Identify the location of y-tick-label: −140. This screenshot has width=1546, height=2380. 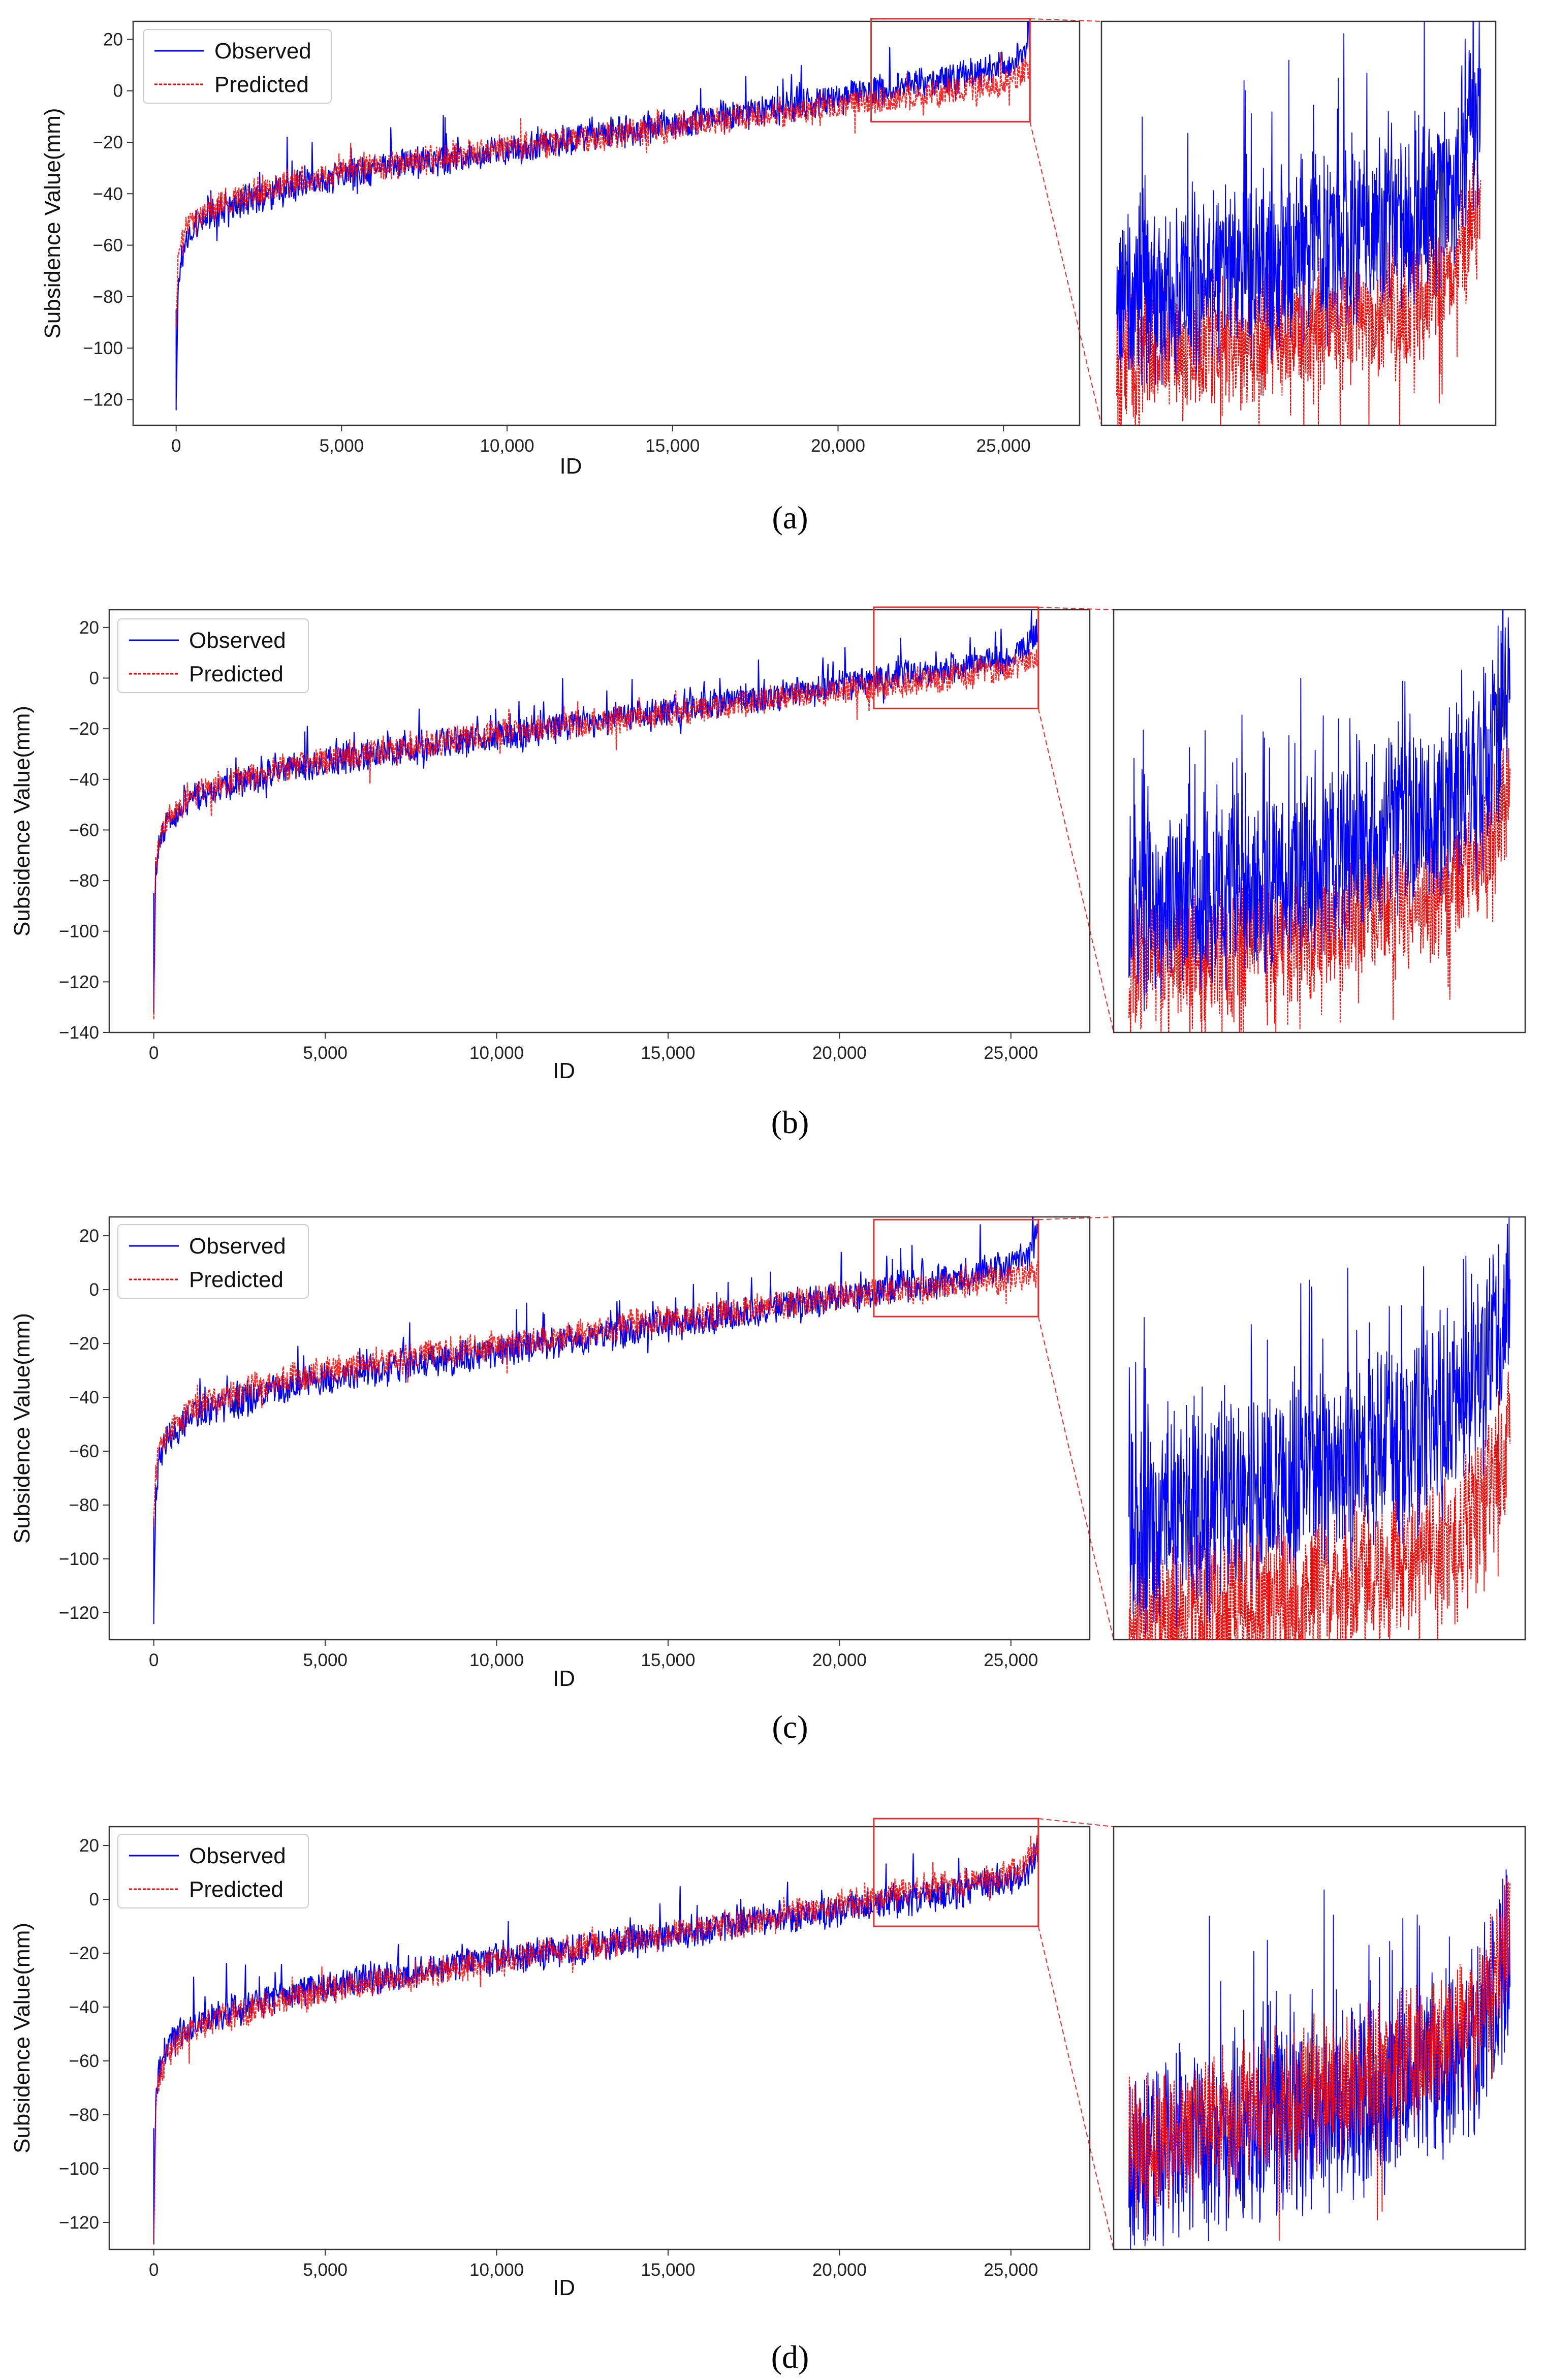
(79, 1033).